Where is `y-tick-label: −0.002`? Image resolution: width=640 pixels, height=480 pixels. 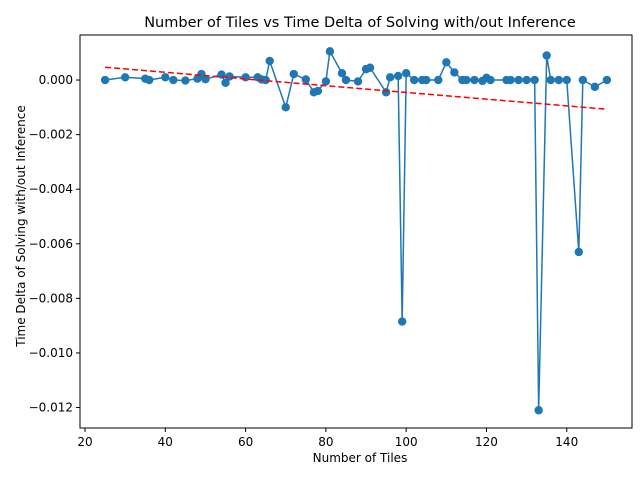 y-tick-label: −0.002 is located at coordinates (51, 135).